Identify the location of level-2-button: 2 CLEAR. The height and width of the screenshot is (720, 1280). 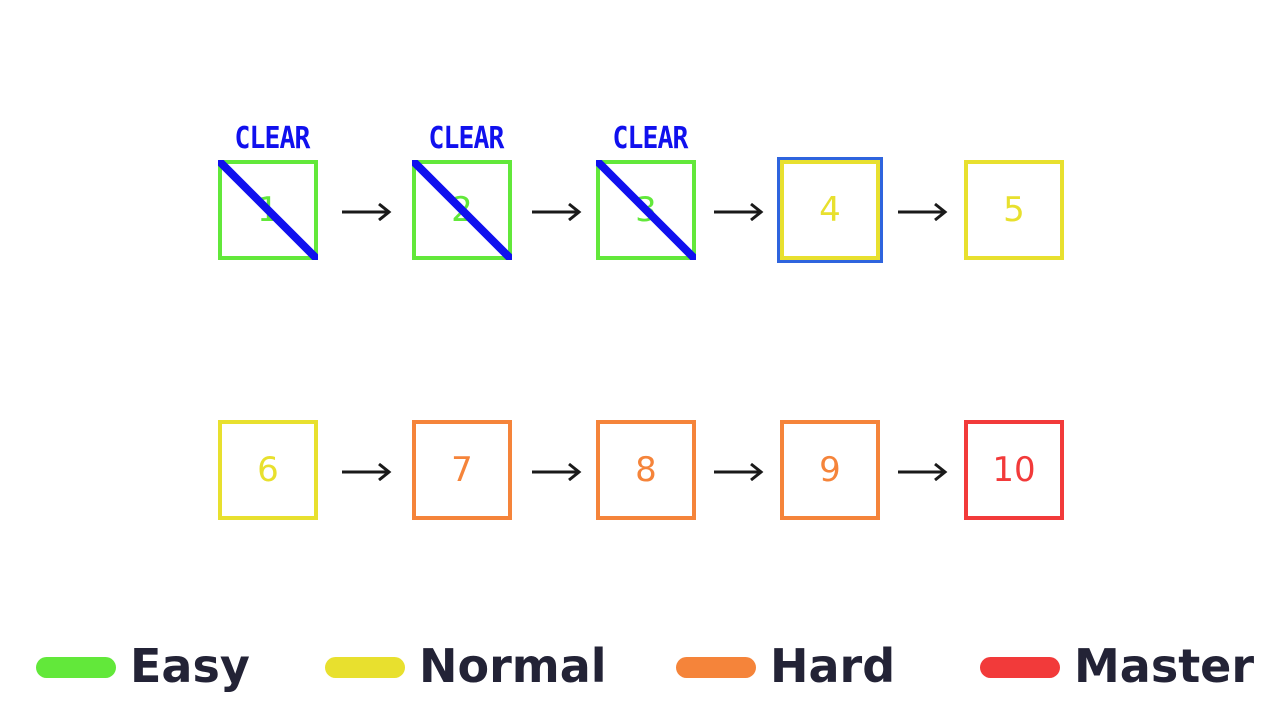
(462, 192).